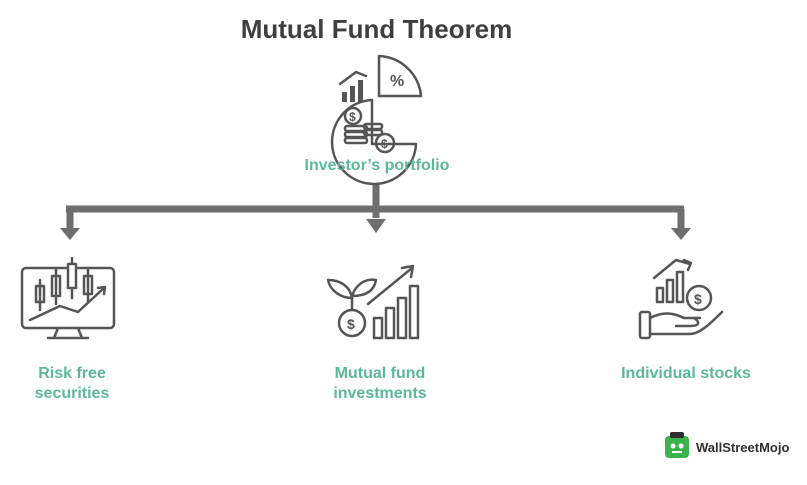 The image size is (807, 485). Describe the element at coordinates (70, 234) in the screenshot. I see `arrowhead-left` at that location.